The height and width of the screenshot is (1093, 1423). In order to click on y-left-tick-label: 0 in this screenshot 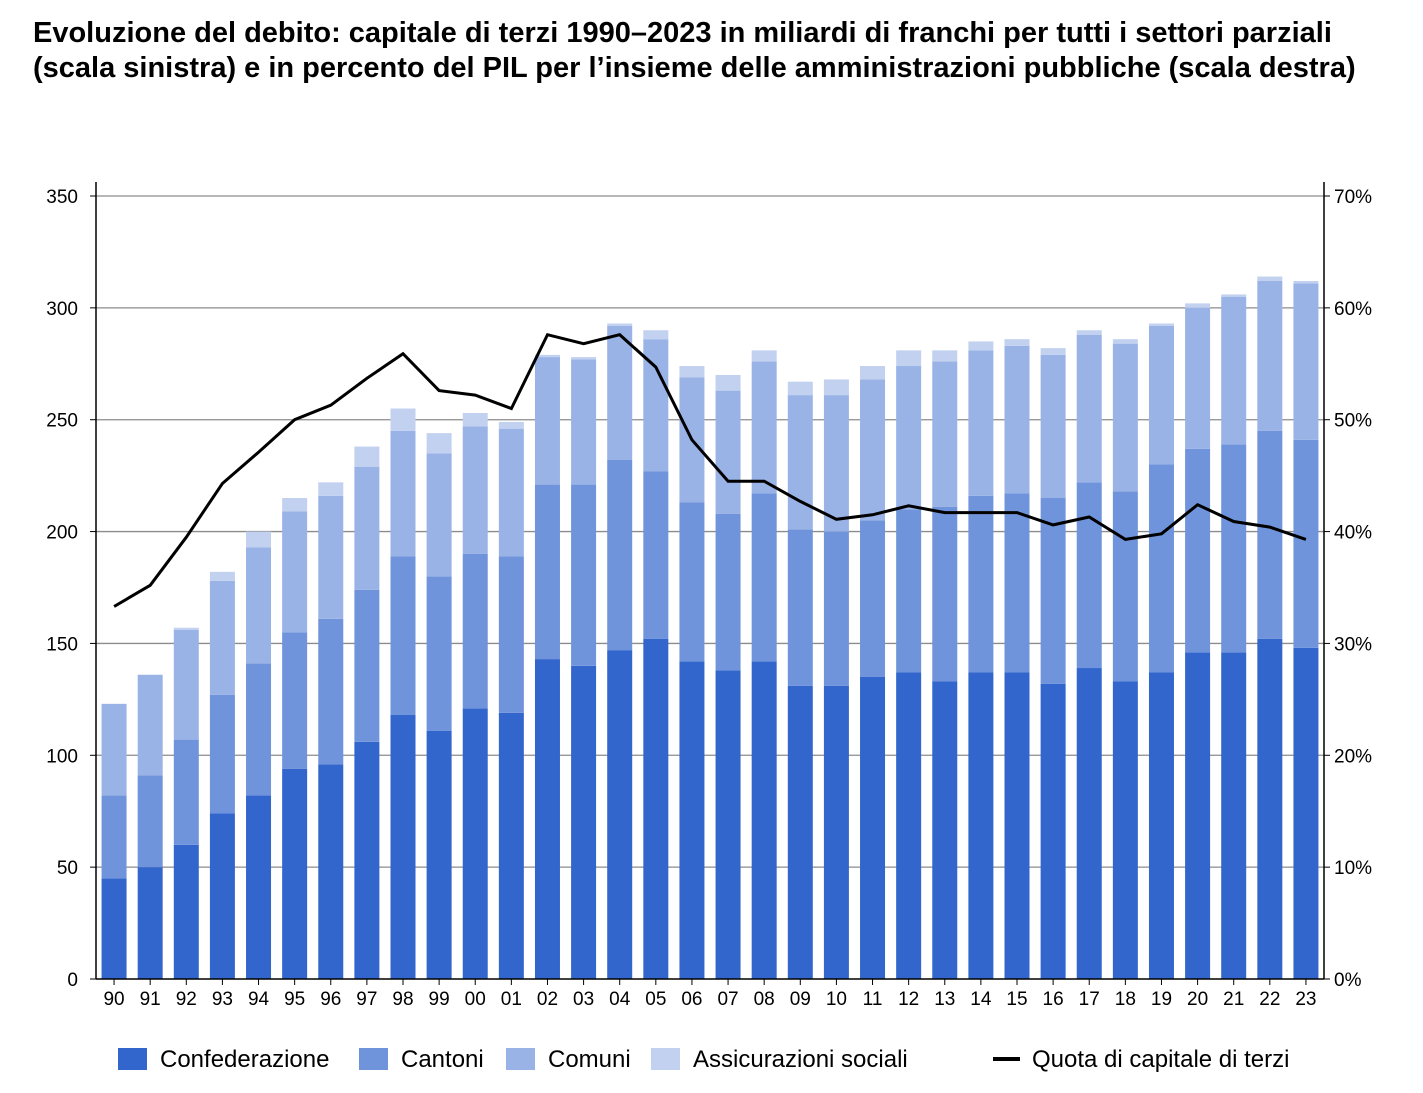, I will do `click(72, 980)`.